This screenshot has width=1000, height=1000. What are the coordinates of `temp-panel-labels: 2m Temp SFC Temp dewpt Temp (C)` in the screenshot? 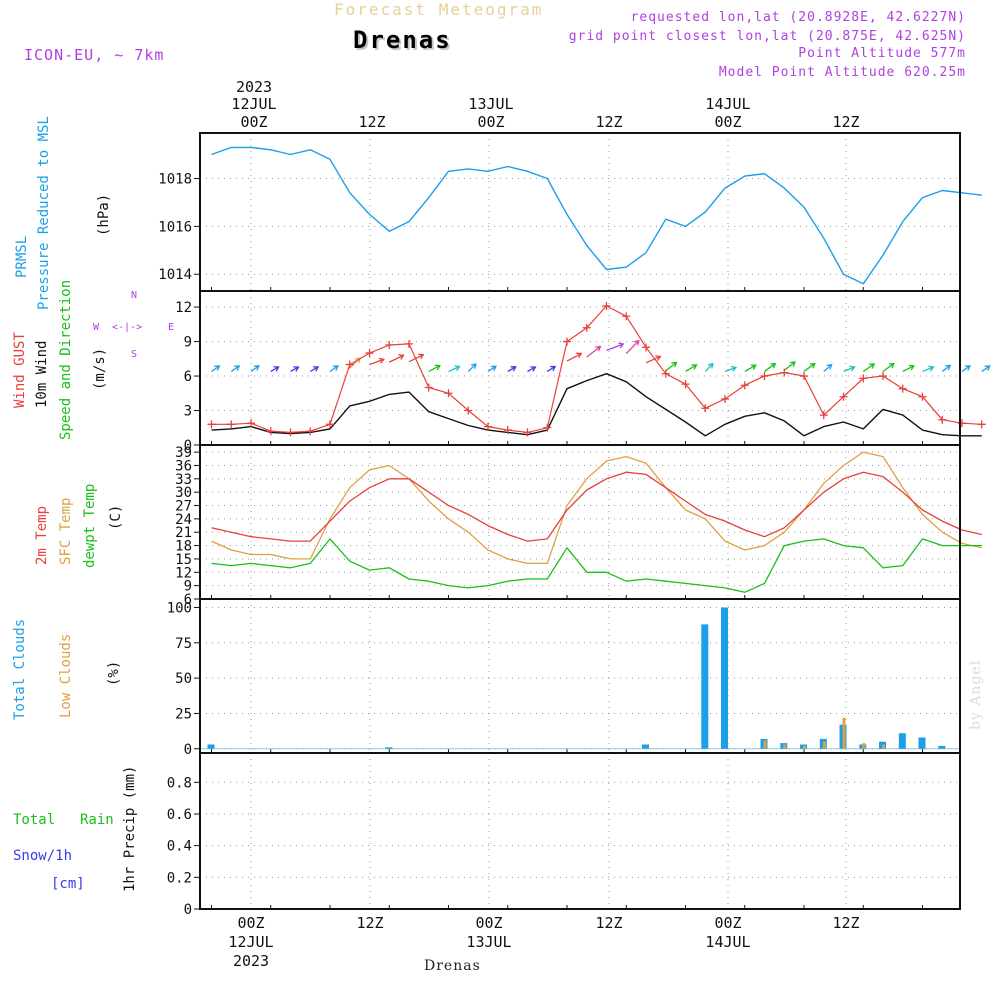 It's located at (79, 526).